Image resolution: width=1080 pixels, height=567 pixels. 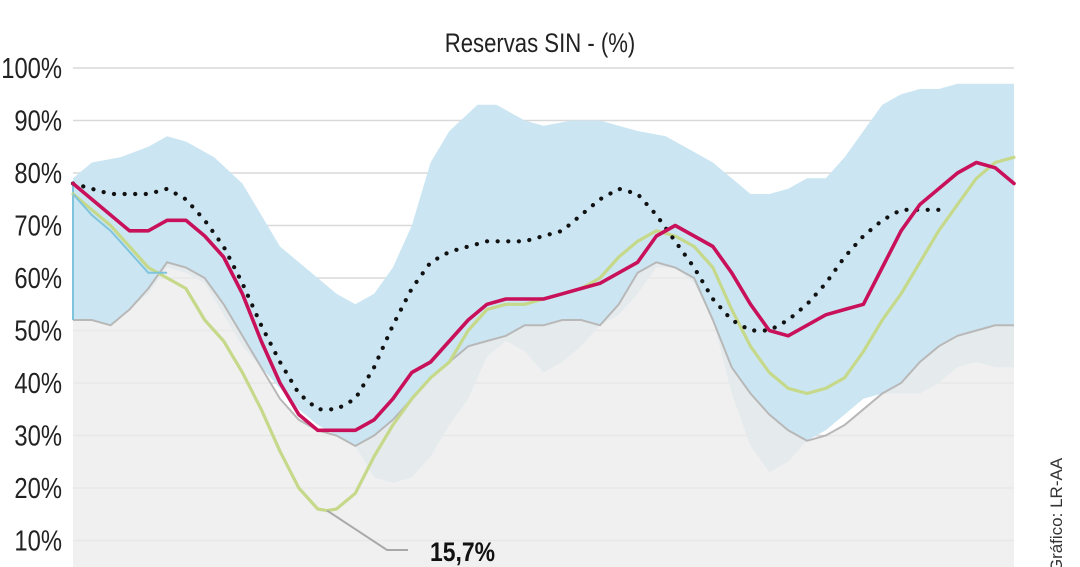 What do you see at coordinates (38, 488) in the screenshot?
I see `y-tick-label-20: 20%` at bounding box center [38, 488].